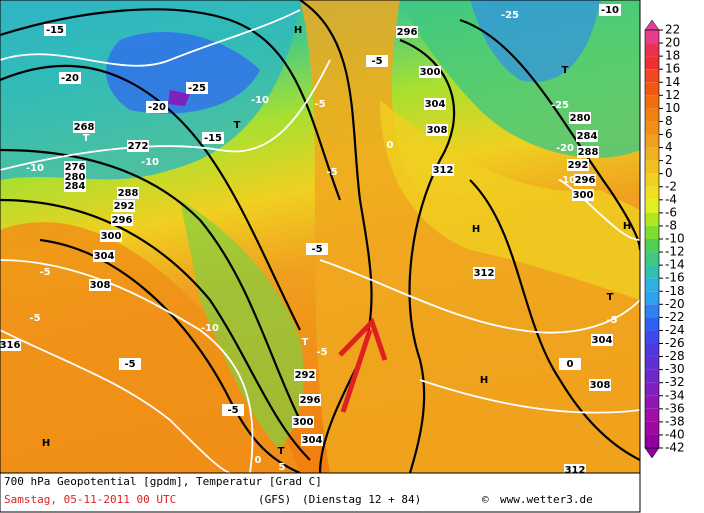  What do you see at coordinates (672, 108) in the screenshot?
I see `colorbar-label: 10` at bounding box center [672, 108].